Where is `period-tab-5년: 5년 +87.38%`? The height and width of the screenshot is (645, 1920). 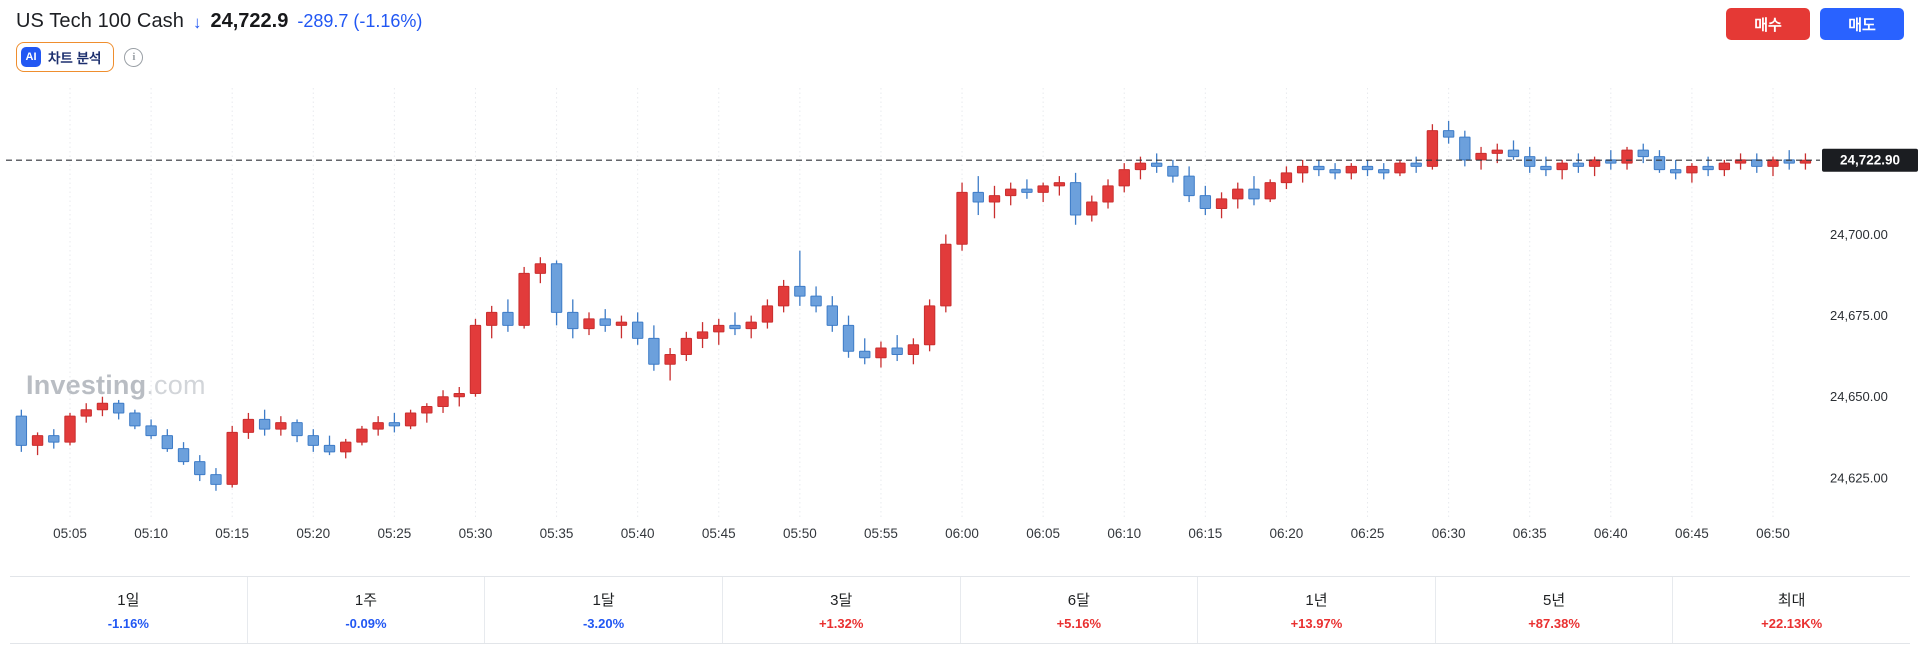 period-tab-5년: 5년 +87.38% is located at coordinates (1555, 610).